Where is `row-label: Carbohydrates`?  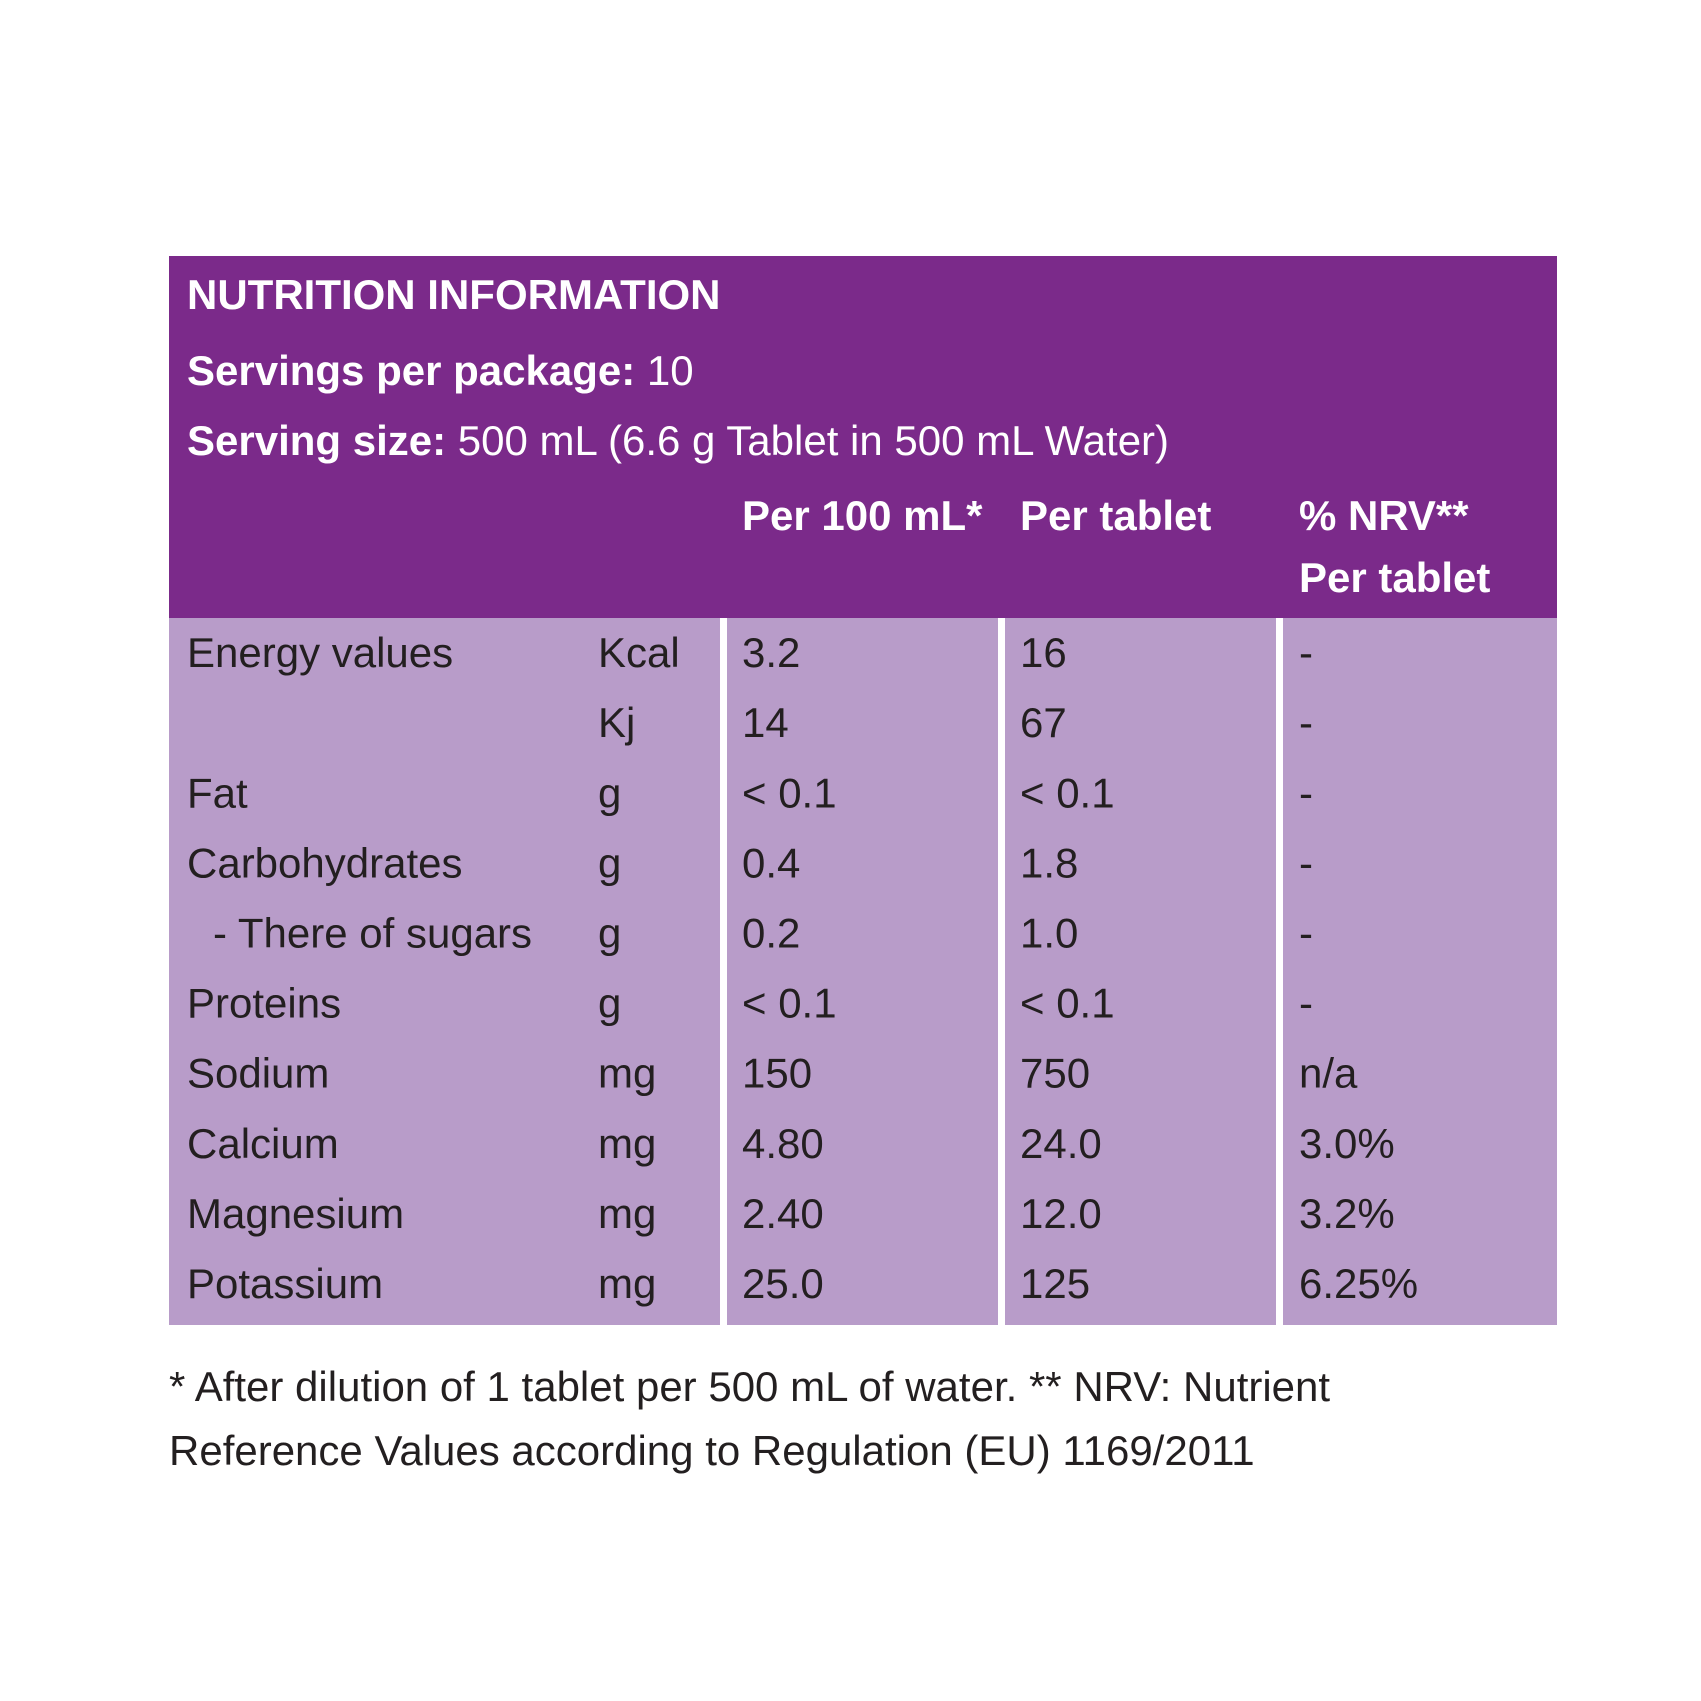 row-label: Carbohydrates is located at coordinates (324, 862).